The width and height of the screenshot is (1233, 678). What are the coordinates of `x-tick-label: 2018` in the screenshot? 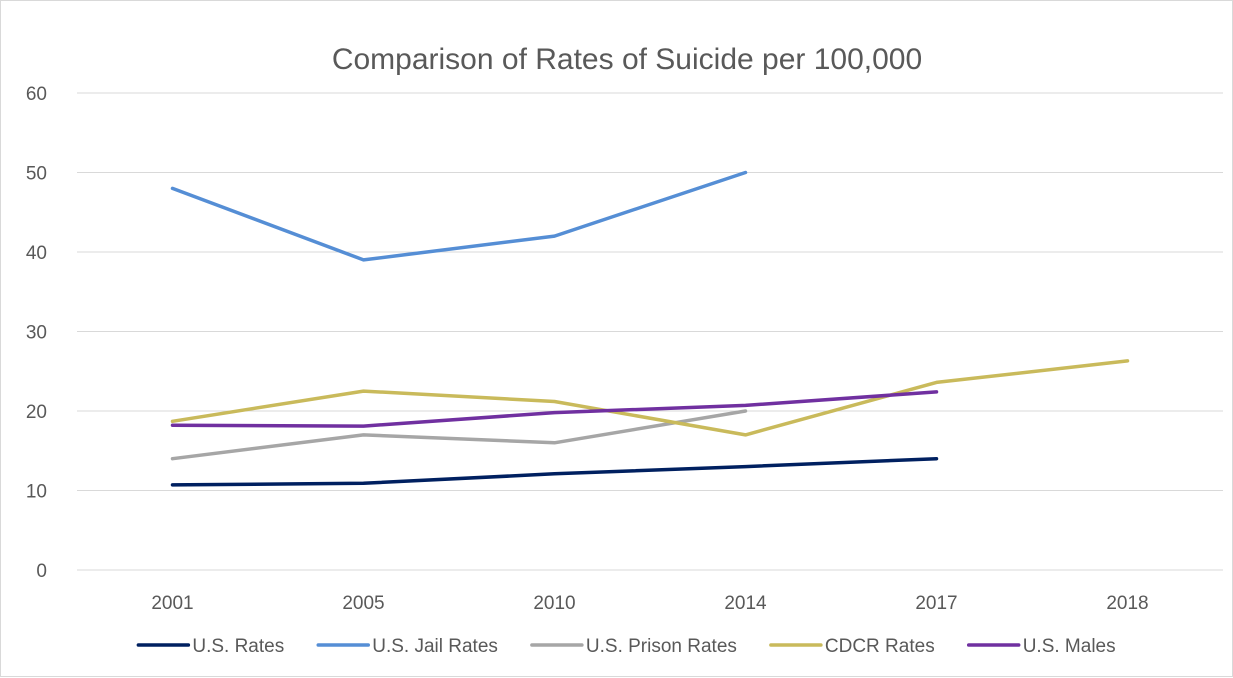 It's located at (1127, 603).